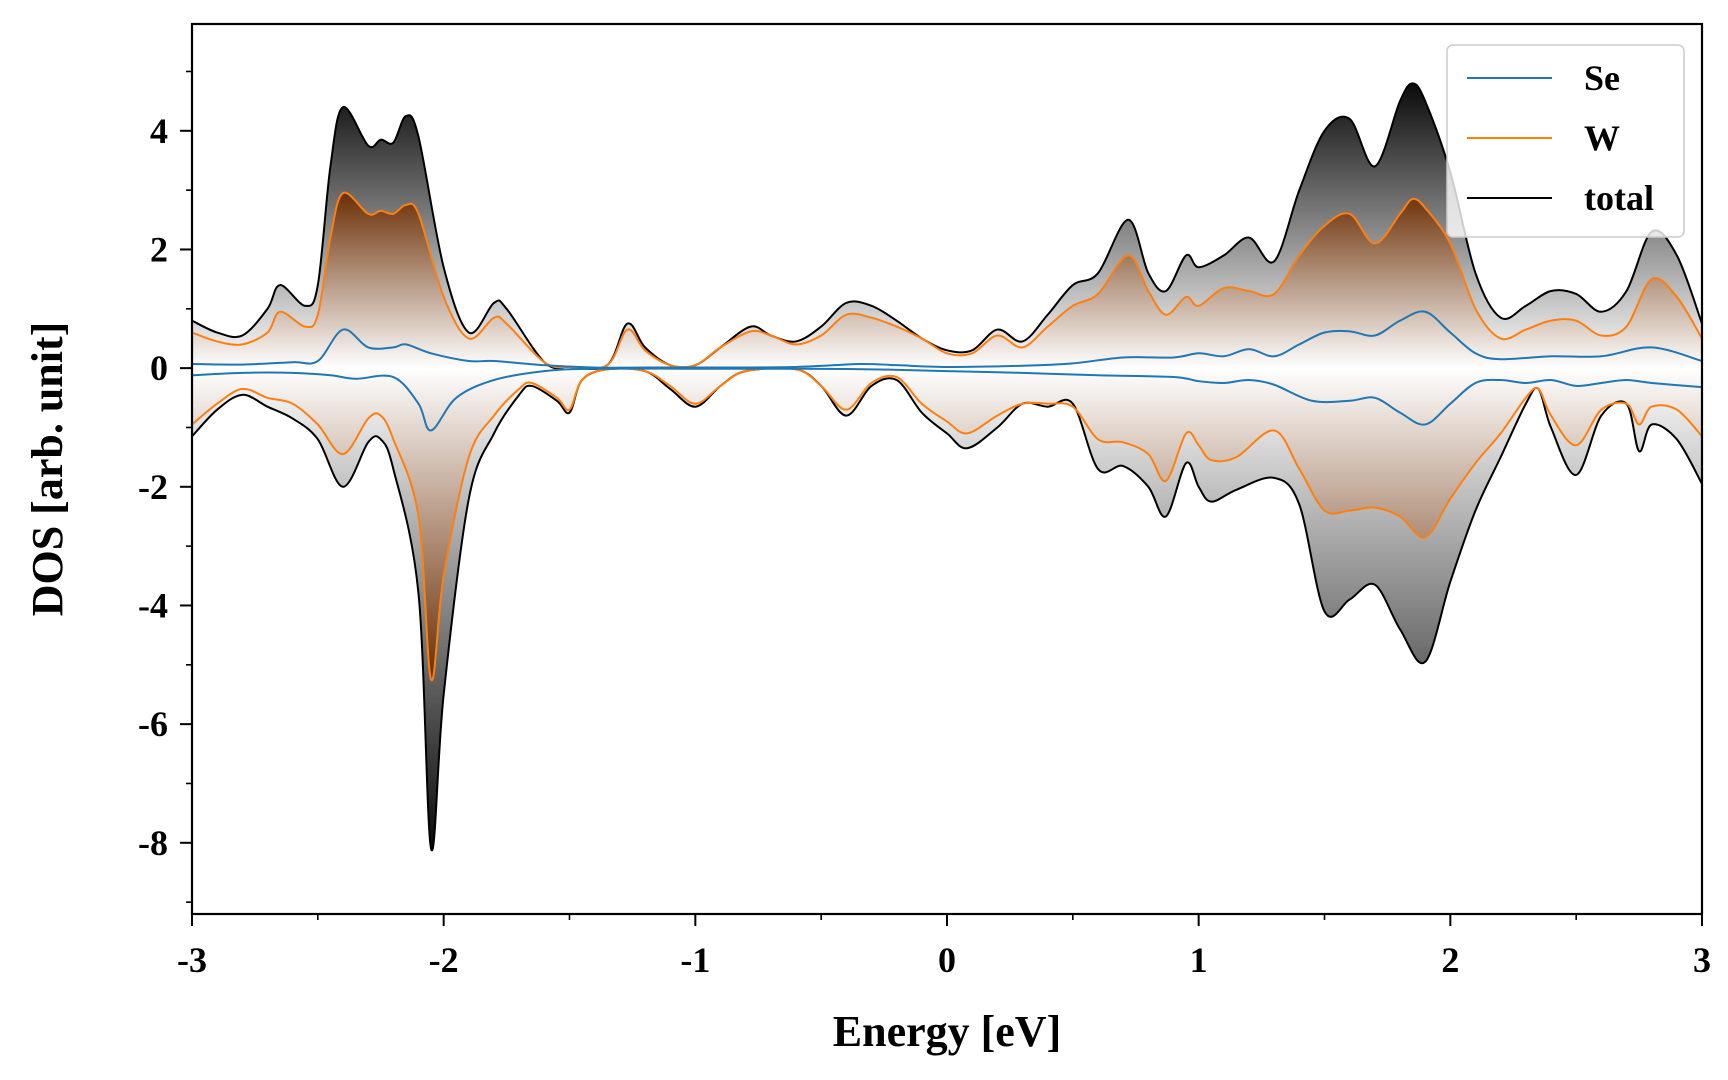 The width and height of the screenshot is (1728, 1080). Describe the element at coordinates (1450, 960) in the screenshot. I see `x-tick-label: 2` at that location.